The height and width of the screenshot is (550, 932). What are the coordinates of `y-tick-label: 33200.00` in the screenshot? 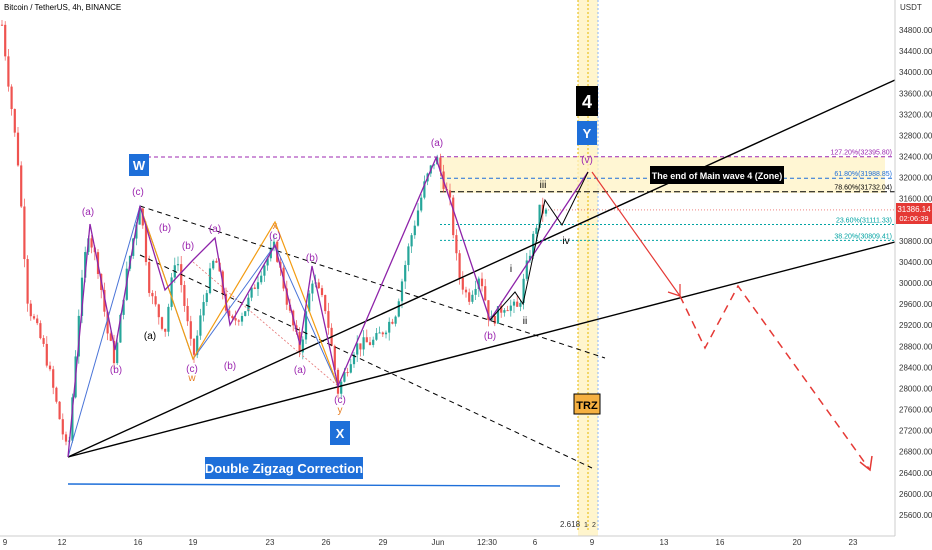 It's located at (915, 114).